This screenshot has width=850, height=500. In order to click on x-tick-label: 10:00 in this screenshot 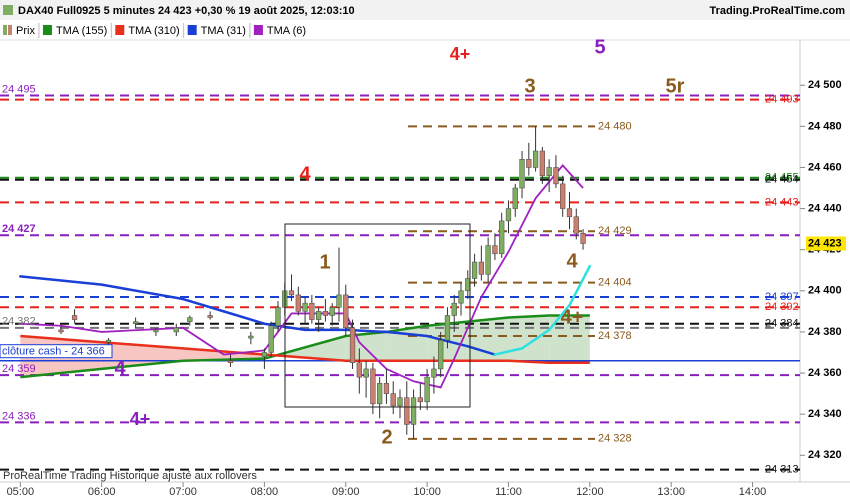, I will do `click(427, 492)`.